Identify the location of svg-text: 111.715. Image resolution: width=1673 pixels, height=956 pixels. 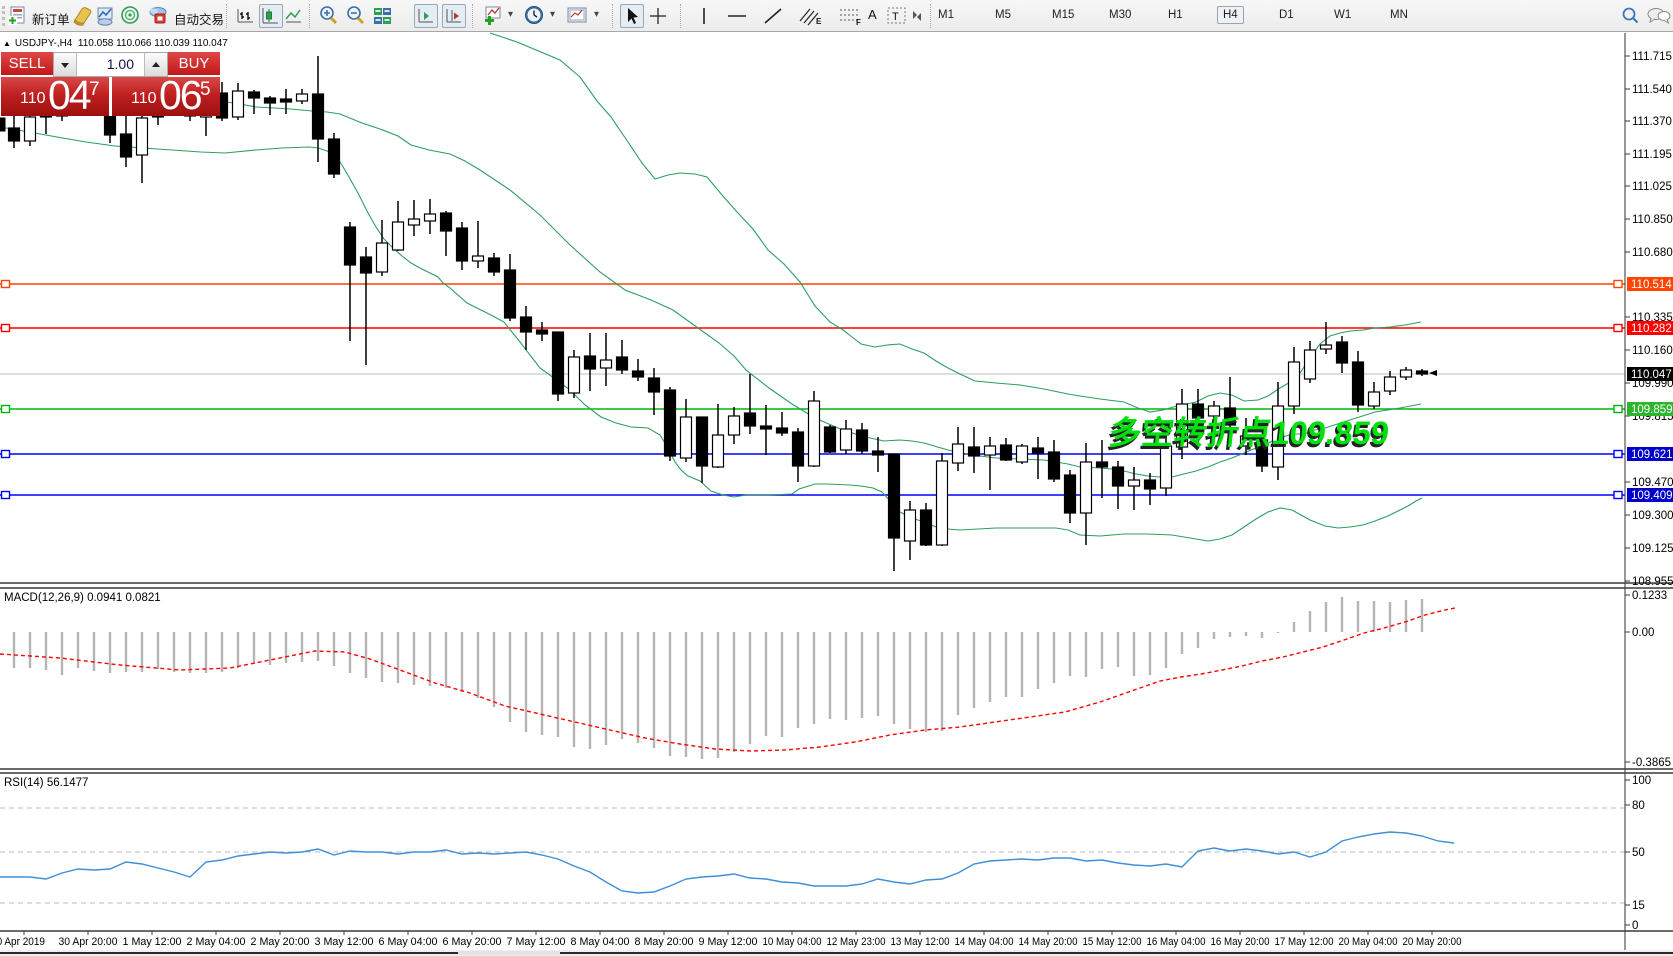
(1652, 57).